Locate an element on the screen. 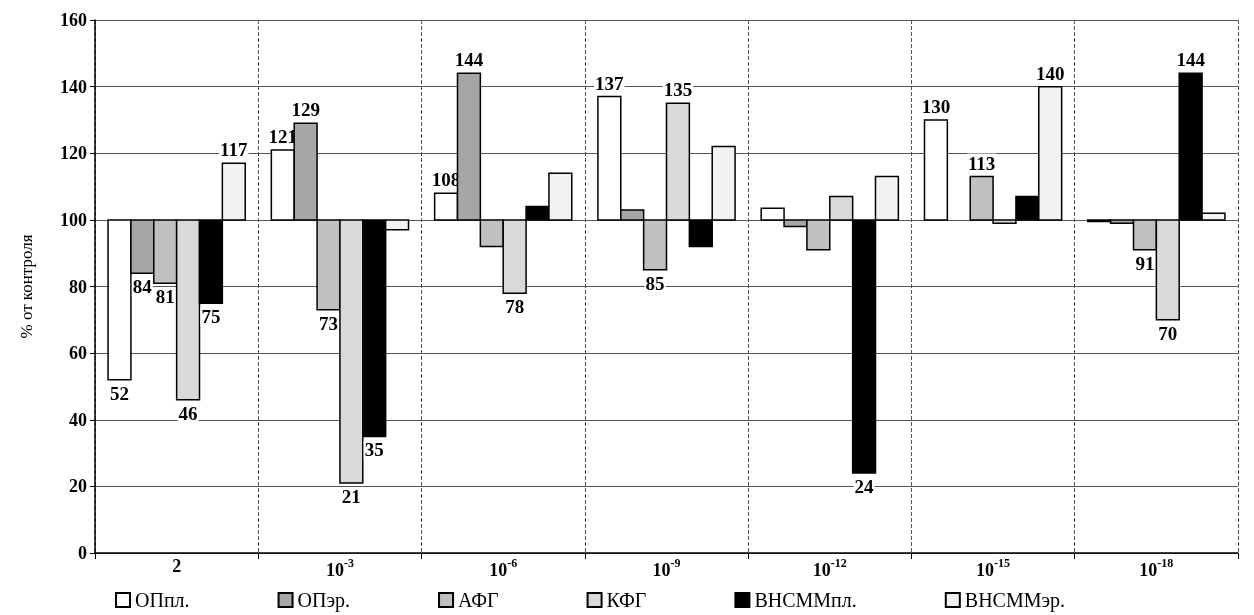 Image resolution: width=1254 pixels, height=615 pixels. x-tick-label: 2 is located at coordinates (177, 566).